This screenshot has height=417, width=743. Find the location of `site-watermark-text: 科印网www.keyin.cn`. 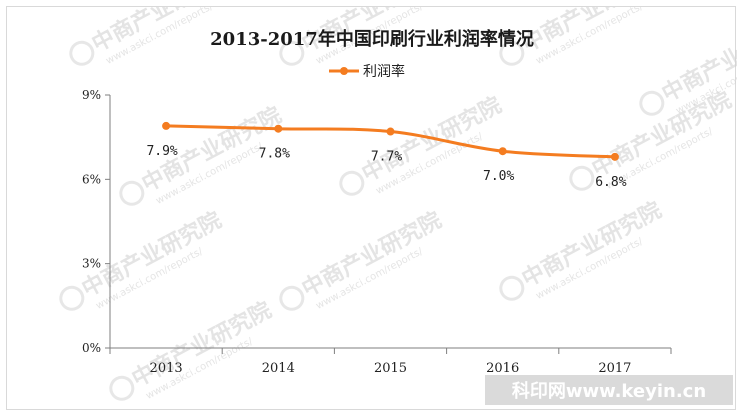

site-watermark-text: 科印网www.keyin.cn is located at coordinates (609, 391).